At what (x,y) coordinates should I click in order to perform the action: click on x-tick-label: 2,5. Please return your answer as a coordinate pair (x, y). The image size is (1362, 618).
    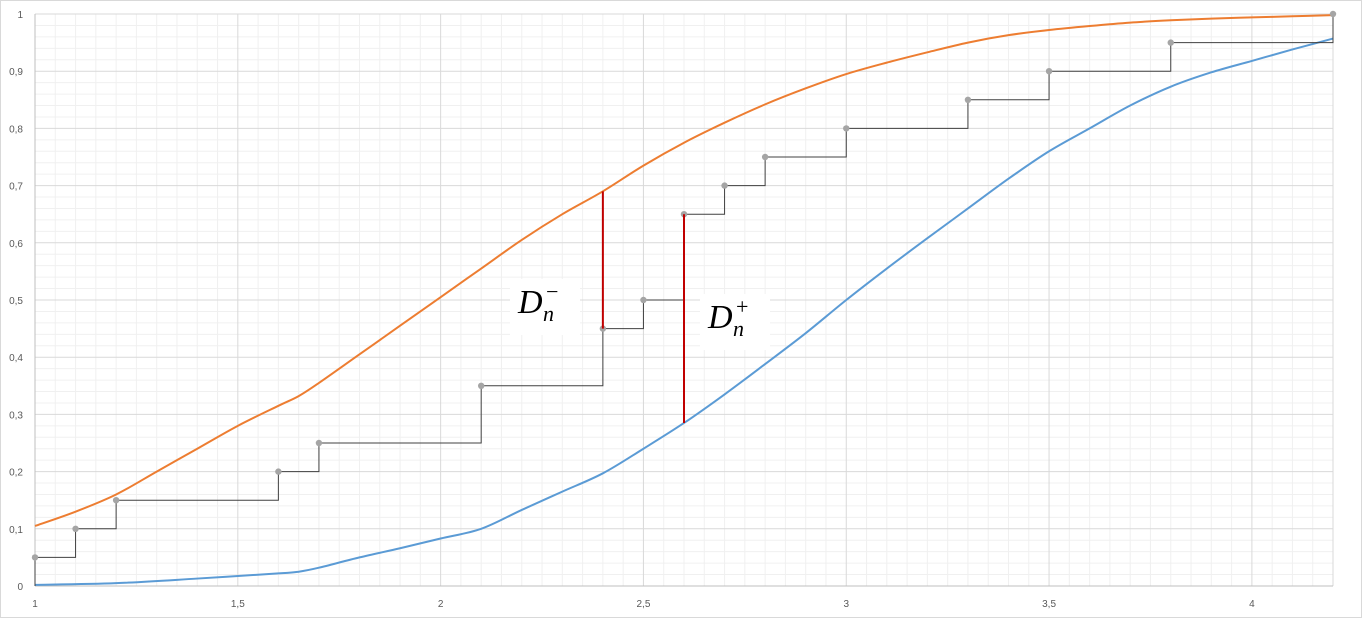
    Looking at the image, I should click on (643, 604).